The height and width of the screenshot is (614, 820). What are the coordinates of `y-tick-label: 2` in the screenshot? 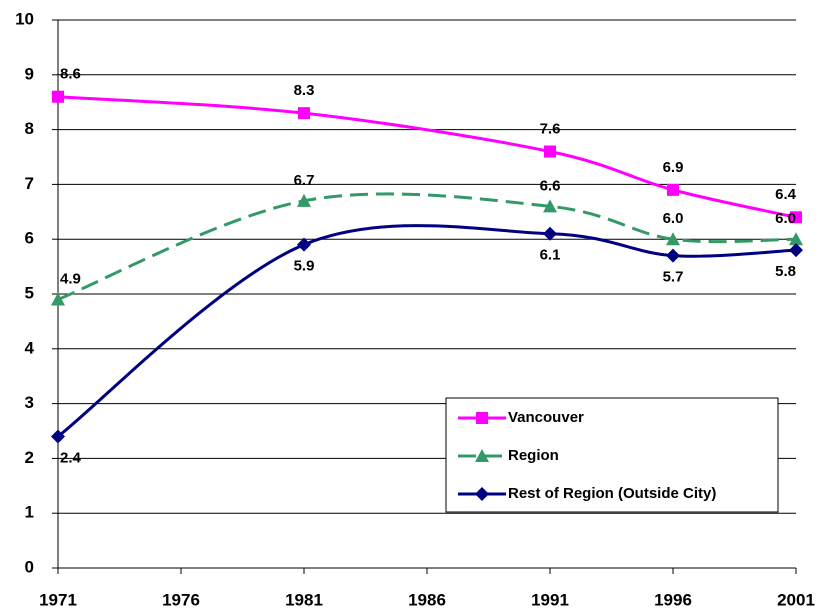 It's located at (29, 457).